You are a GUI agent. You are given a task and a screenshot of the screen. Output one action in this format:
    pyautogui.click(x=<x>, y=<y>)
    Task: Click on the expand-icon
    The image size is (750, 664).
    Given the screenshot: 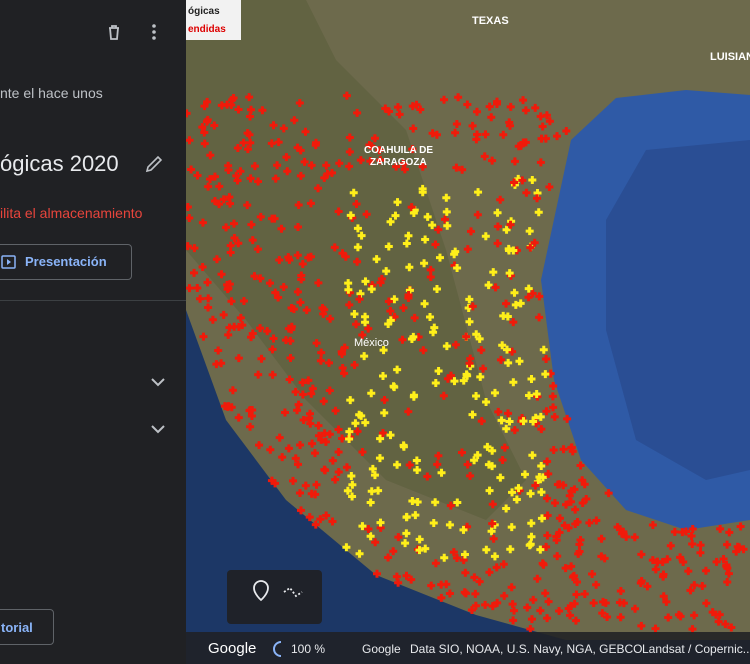 What is the action you would take?
    pyautogui.click(x=158, y=429)
    